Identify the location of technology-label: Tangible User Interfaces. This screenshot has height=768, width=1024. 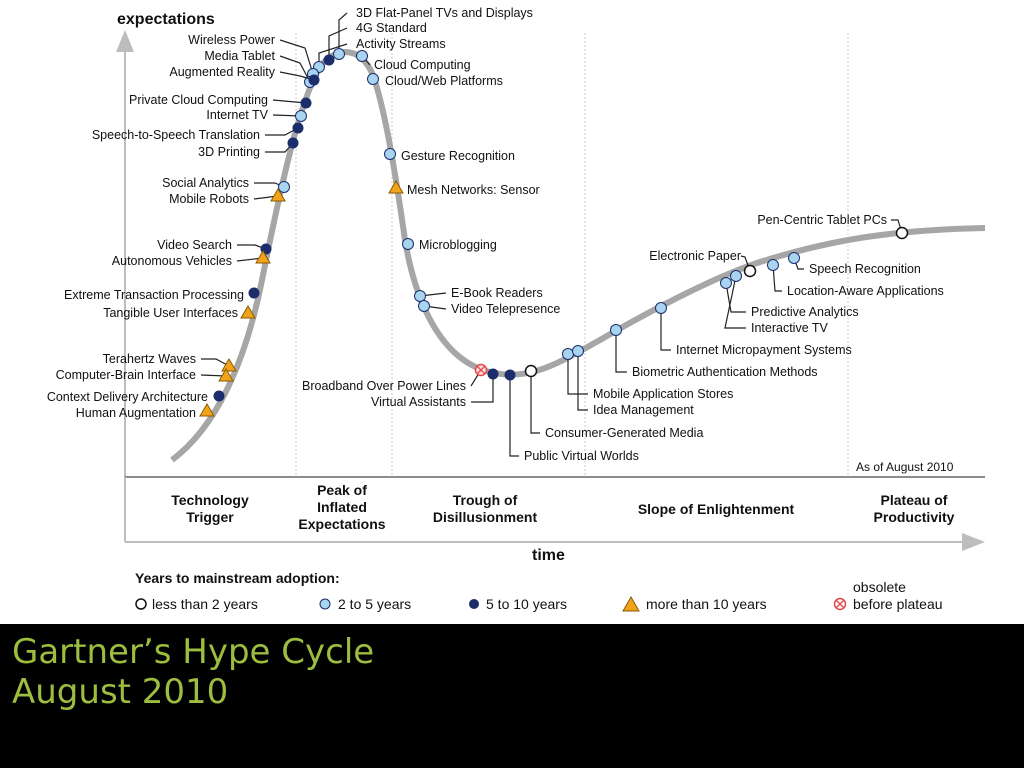
(170, 313).